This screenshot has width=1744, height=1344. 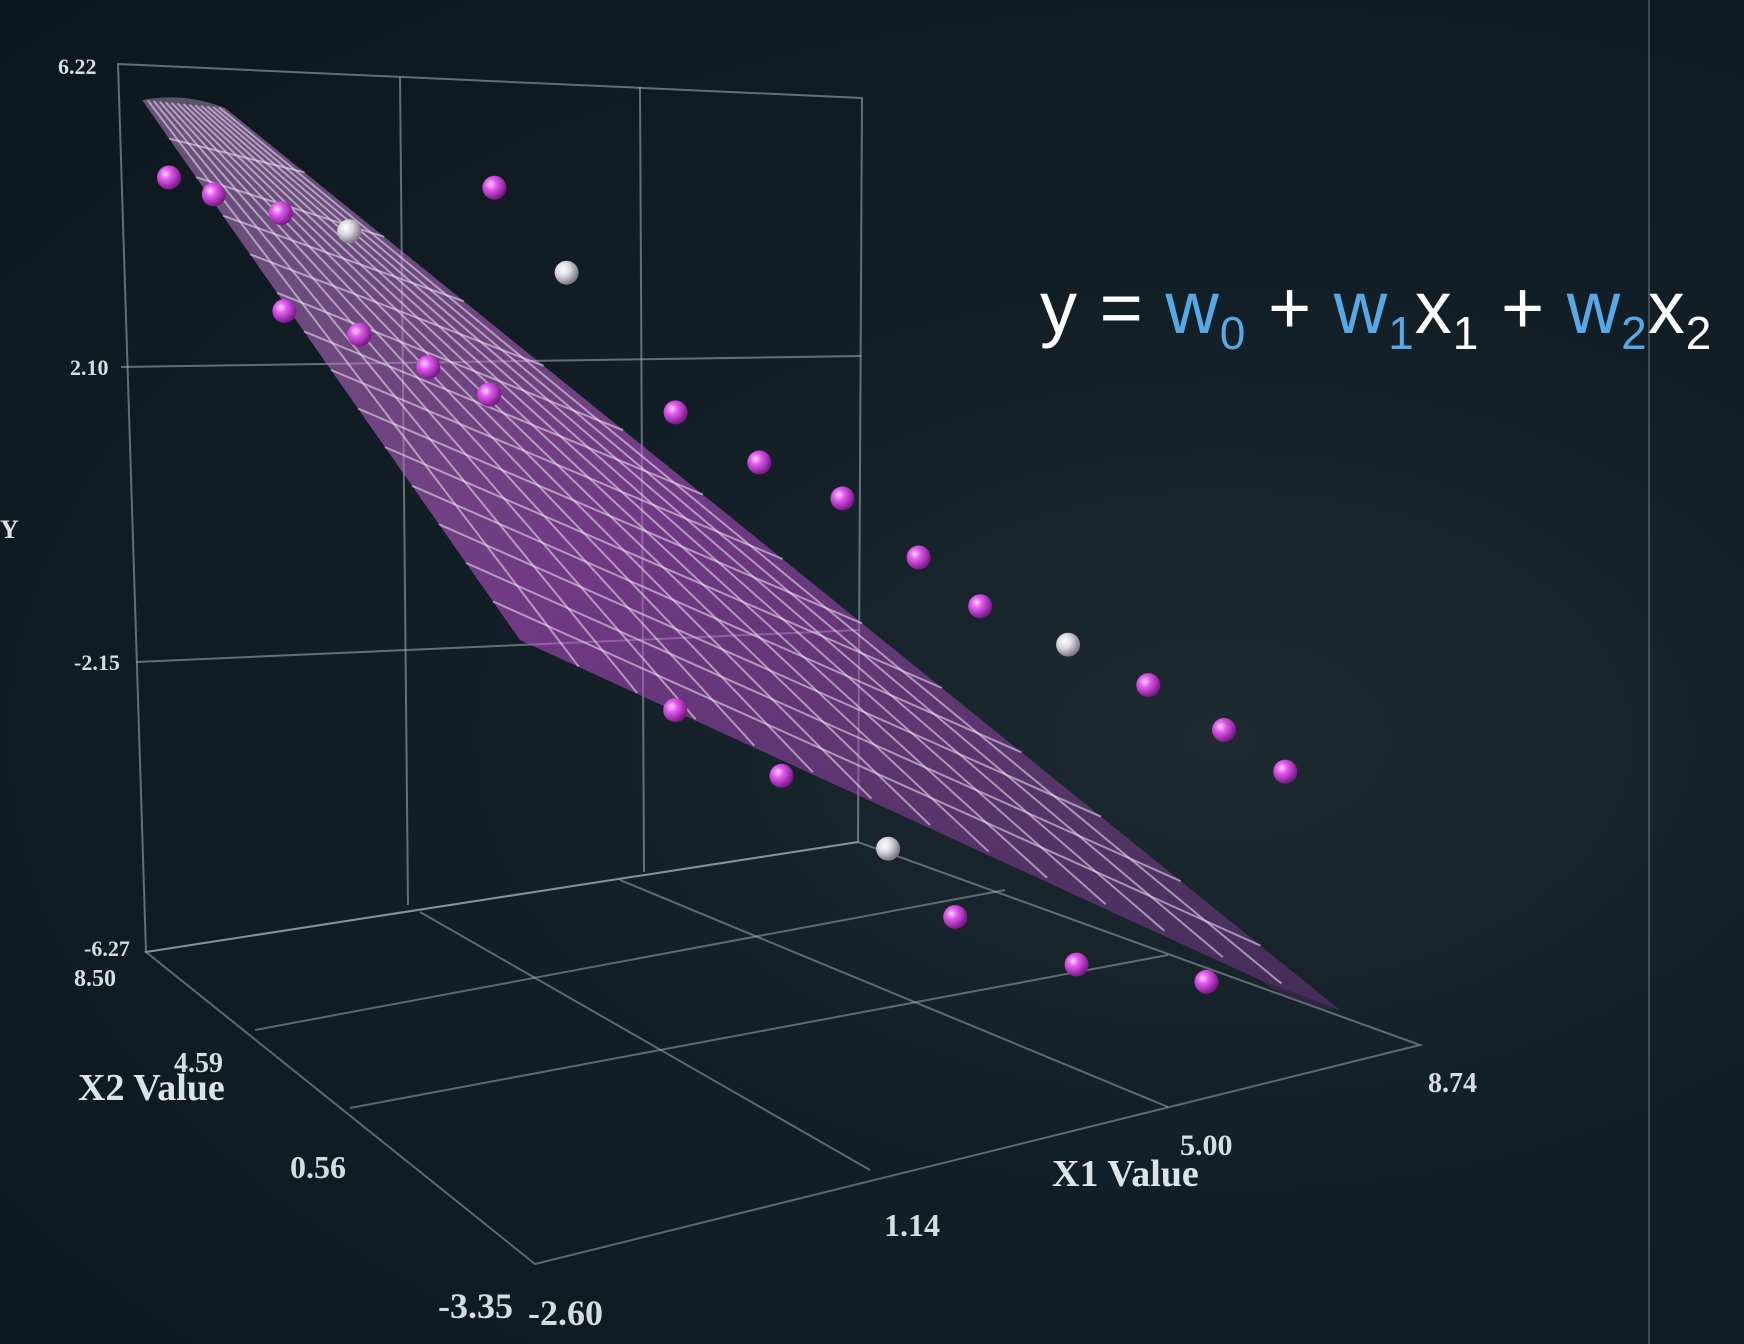 I want to click on x2-tick-minus-3-35: -3.35, so click(x=475, y=1306).